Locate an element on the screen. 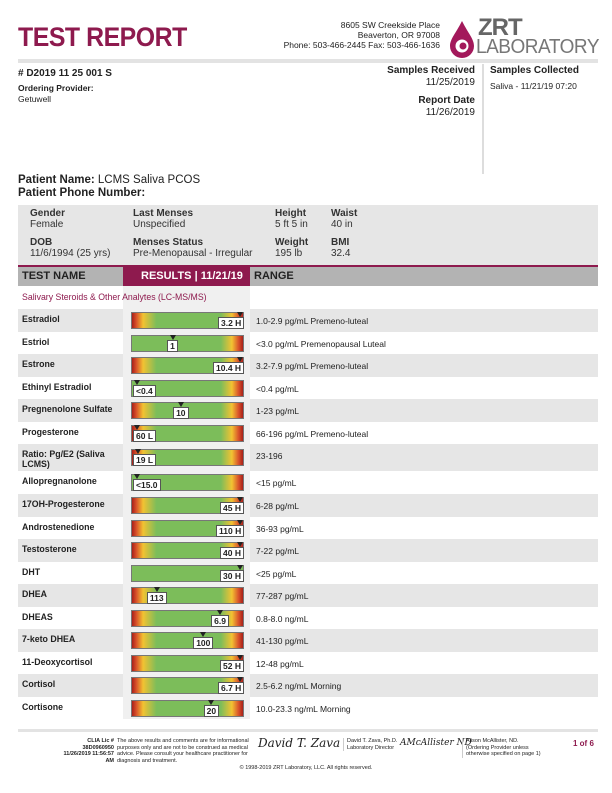 The image size is (612, 793). result-value: 6.7 H is located at coordinates (231, 688).